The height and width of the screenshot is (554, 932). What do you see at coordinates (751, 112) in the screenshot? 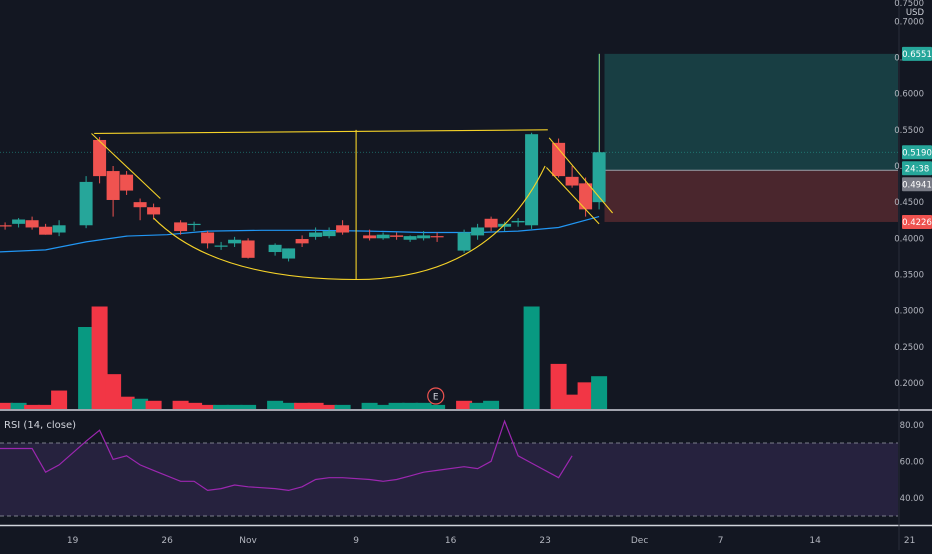
I see `position-profit-zone` at bounding box center [751, 112].